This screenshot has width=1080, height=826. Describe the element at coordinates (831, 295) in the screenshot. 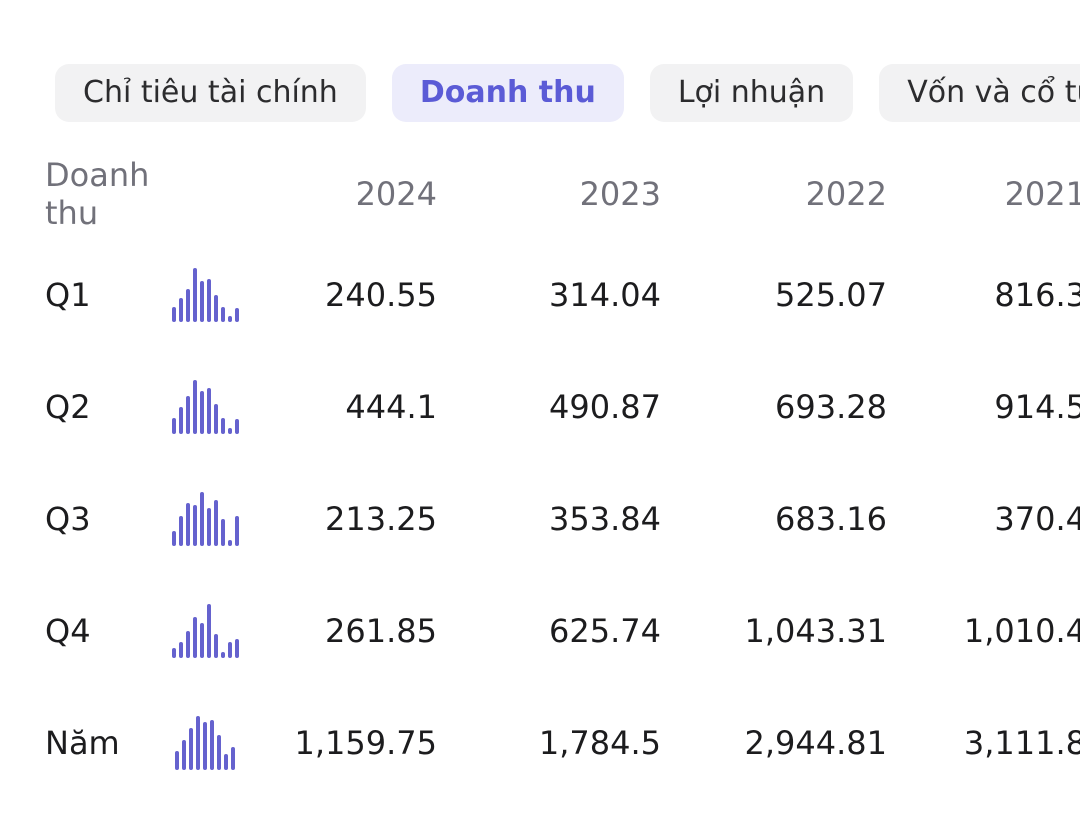

I see `value-q1-2022: 525.07` at that location.